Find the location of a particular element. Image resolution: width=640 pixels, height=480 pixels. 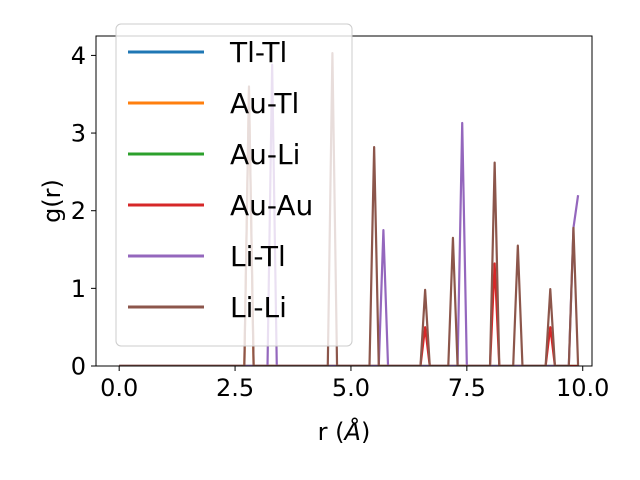

legend-label-li-li: Li-Li is located at coordinates (258, 307).